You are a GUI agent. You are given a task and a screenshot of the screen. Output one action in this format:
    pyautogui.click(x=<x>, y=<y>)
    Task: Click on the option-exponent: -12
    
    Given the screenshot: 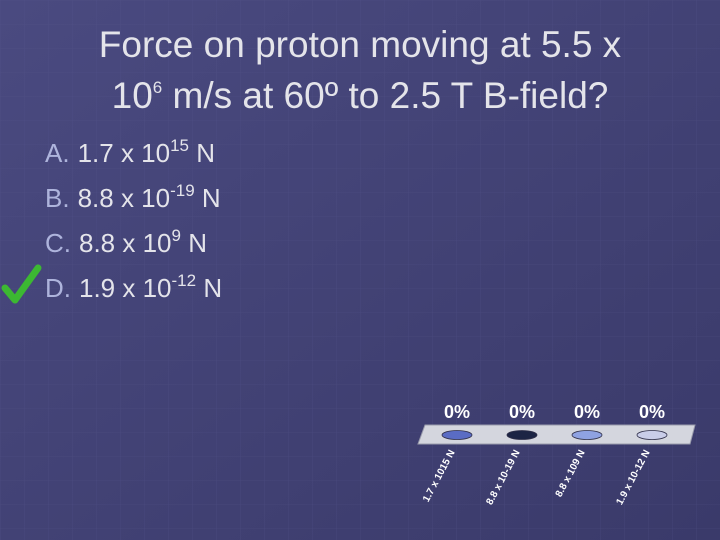 What is the action you would take?
    pyautogui.click(x=184, y=280)
    